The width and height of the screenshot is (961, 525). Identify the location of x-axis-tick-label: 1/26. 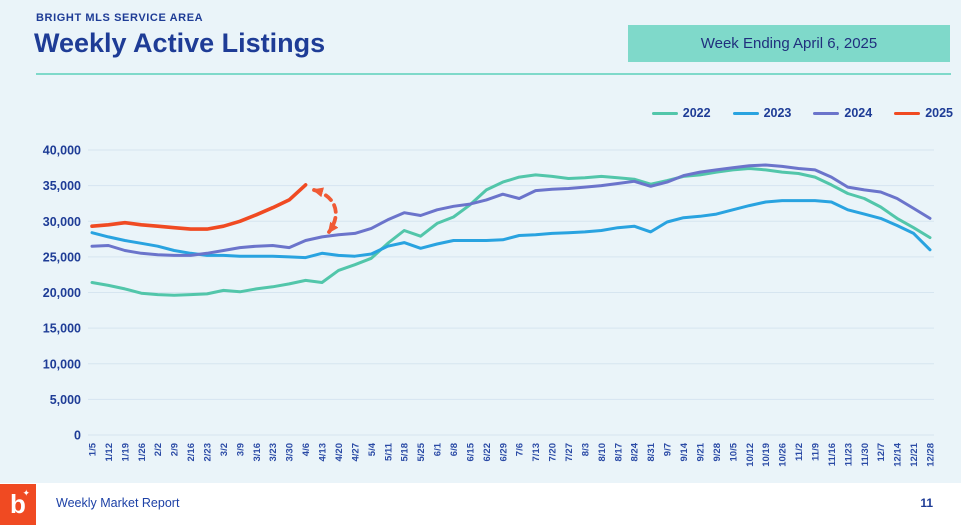
(142, 452).